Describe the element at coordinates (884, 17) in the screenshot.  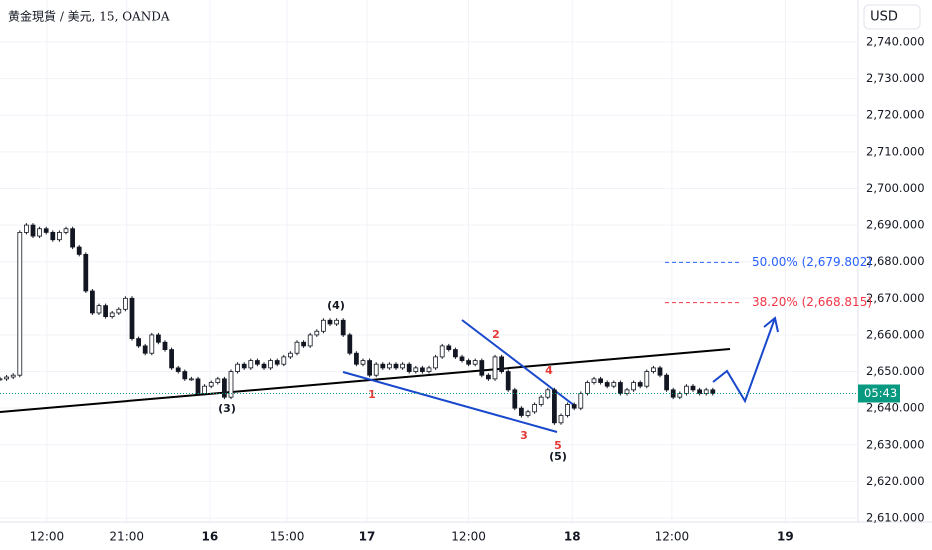
I see `currency: USD` at that location.